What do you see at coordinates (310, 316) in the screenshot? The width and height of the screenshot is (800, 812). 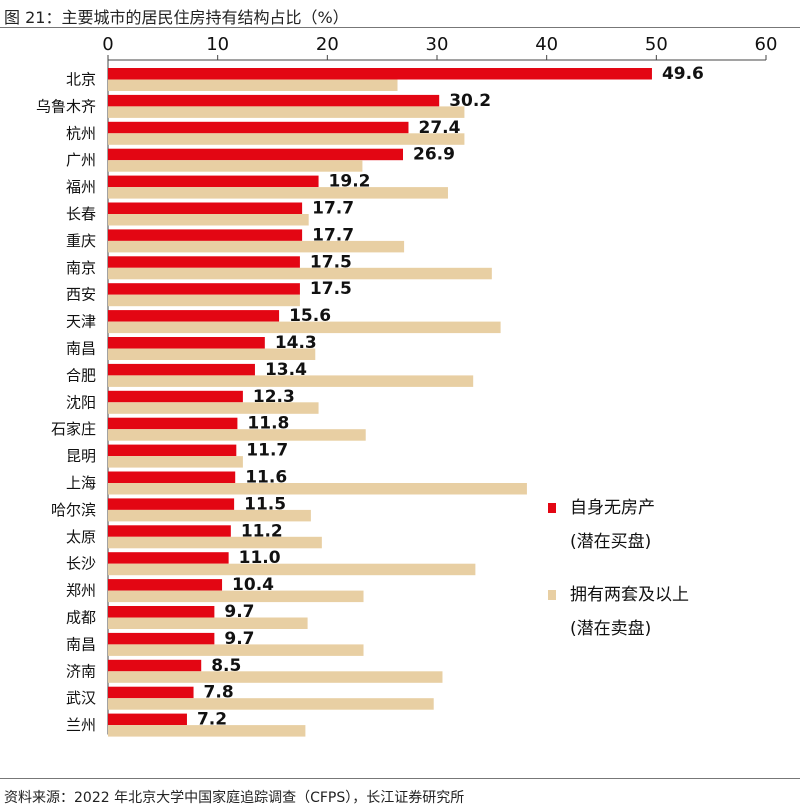 I see `data-label-no-house: 15.6` at bounding box center [310, 316].